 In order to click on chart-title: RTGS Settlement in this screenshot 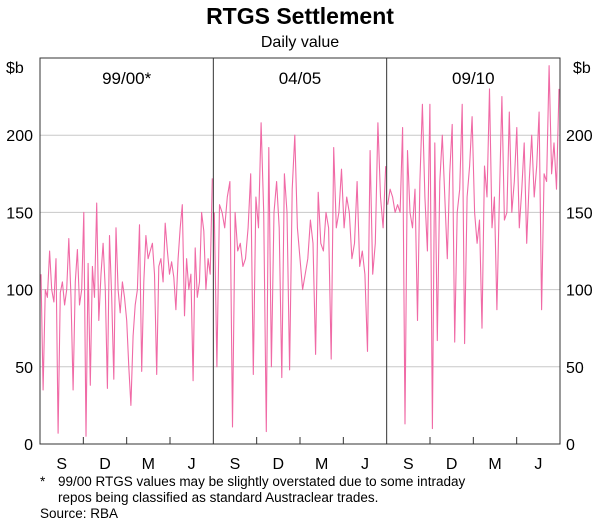, I will do `click(300, 16)`.